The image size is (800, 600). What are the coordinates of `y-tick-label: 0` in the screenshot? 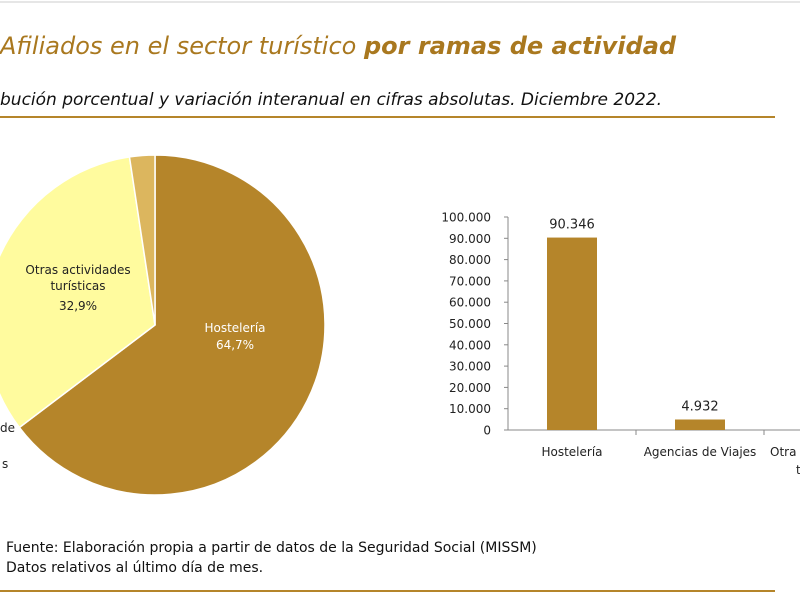 It's located at (487, 431).